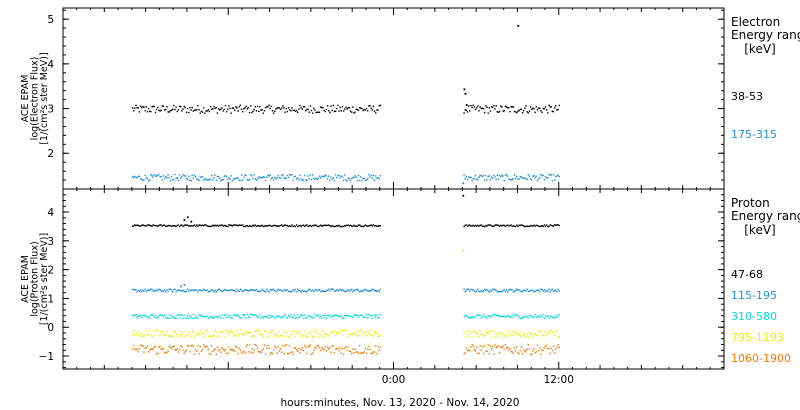  What do you see at coordinates (750, 203) in the screenshot?
I see `legend-title: Proton` at bounding box center [750, 203].